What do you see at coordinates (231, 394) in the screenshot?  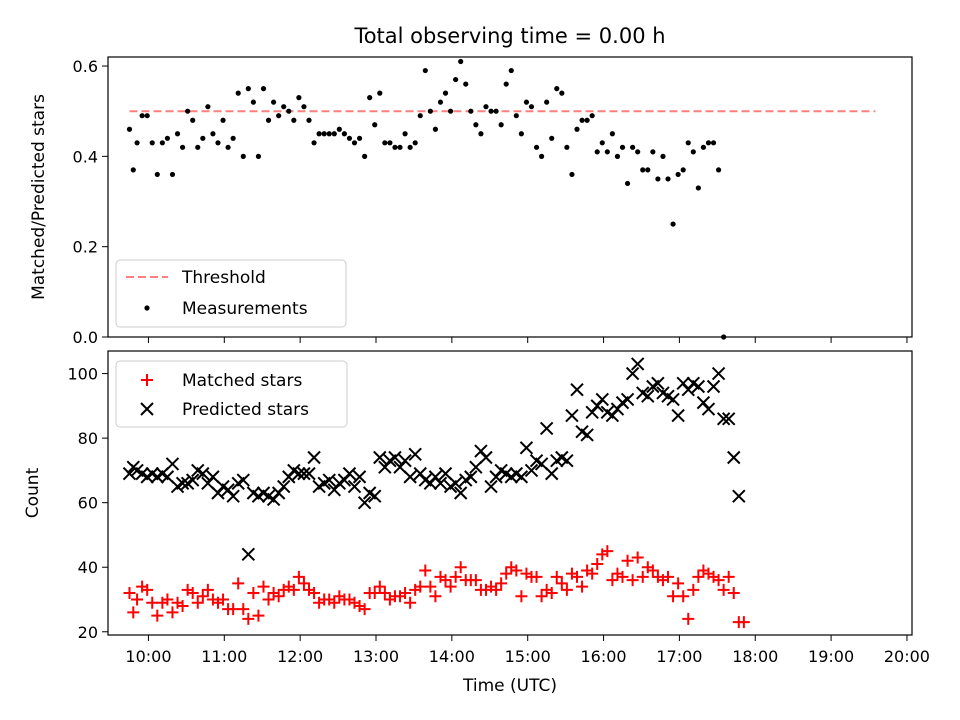 I see `bottom-legend-box` at bounding box center [231, 394].